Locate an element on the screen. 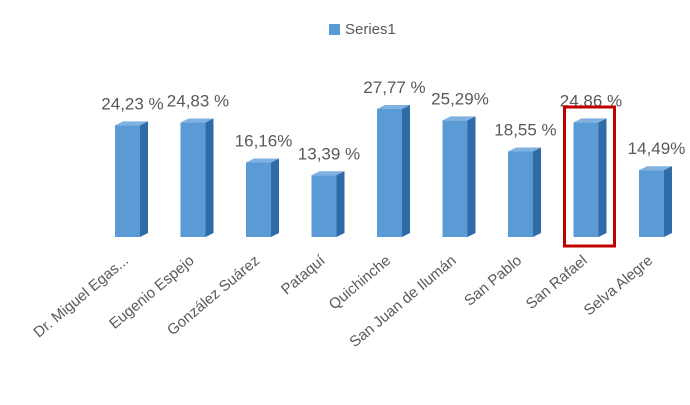  data-label: 16,16% is located at coordinates (264, 141).